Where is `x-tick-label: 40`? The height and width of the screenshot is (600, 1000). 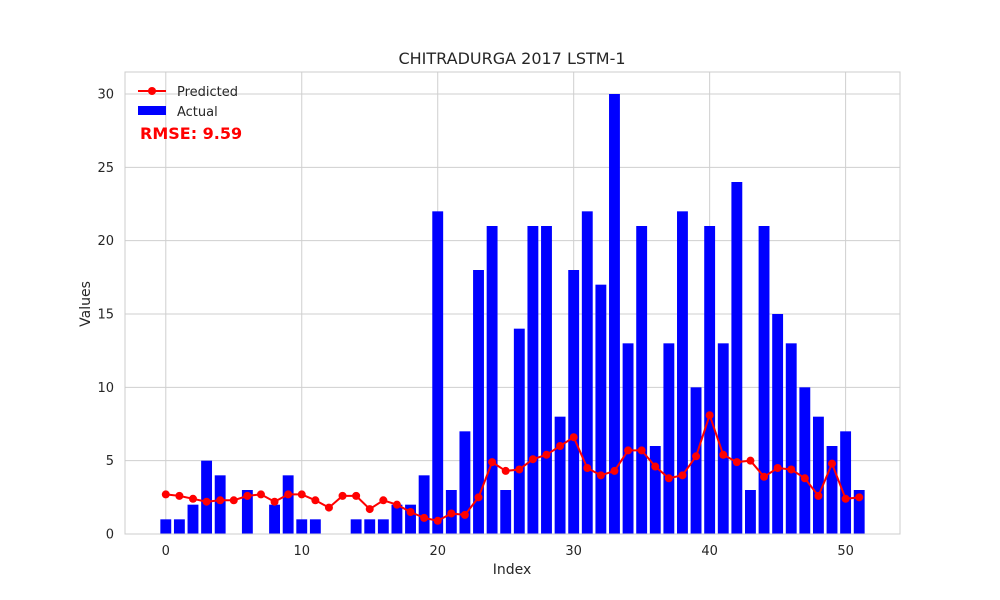 x-tick-label: 40 is located at coordinates (709, 551).